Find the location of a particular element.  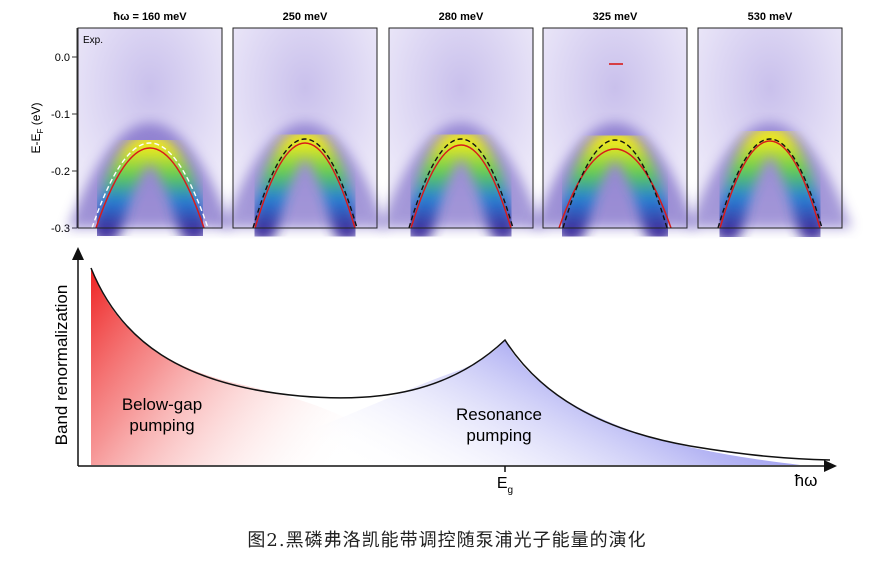

panel-280mev: 280 meV is located at coordinates (461, 126).